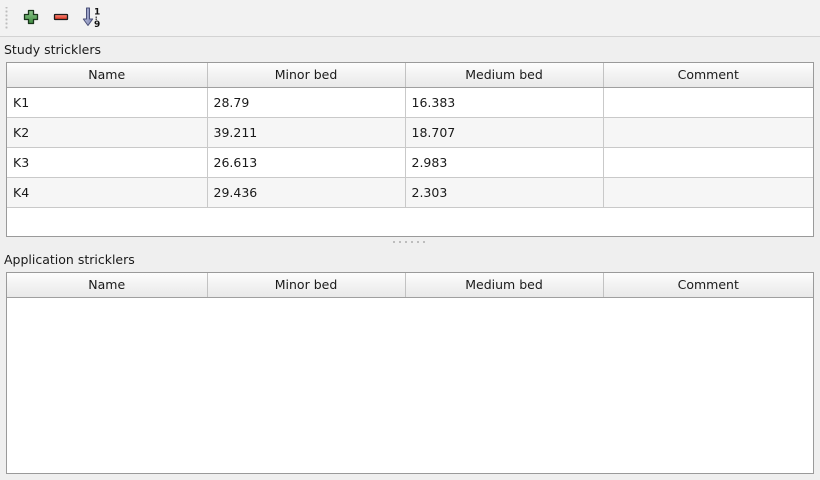  I want to click on sort-ascending-icon: 1 9, so click(91, 18).